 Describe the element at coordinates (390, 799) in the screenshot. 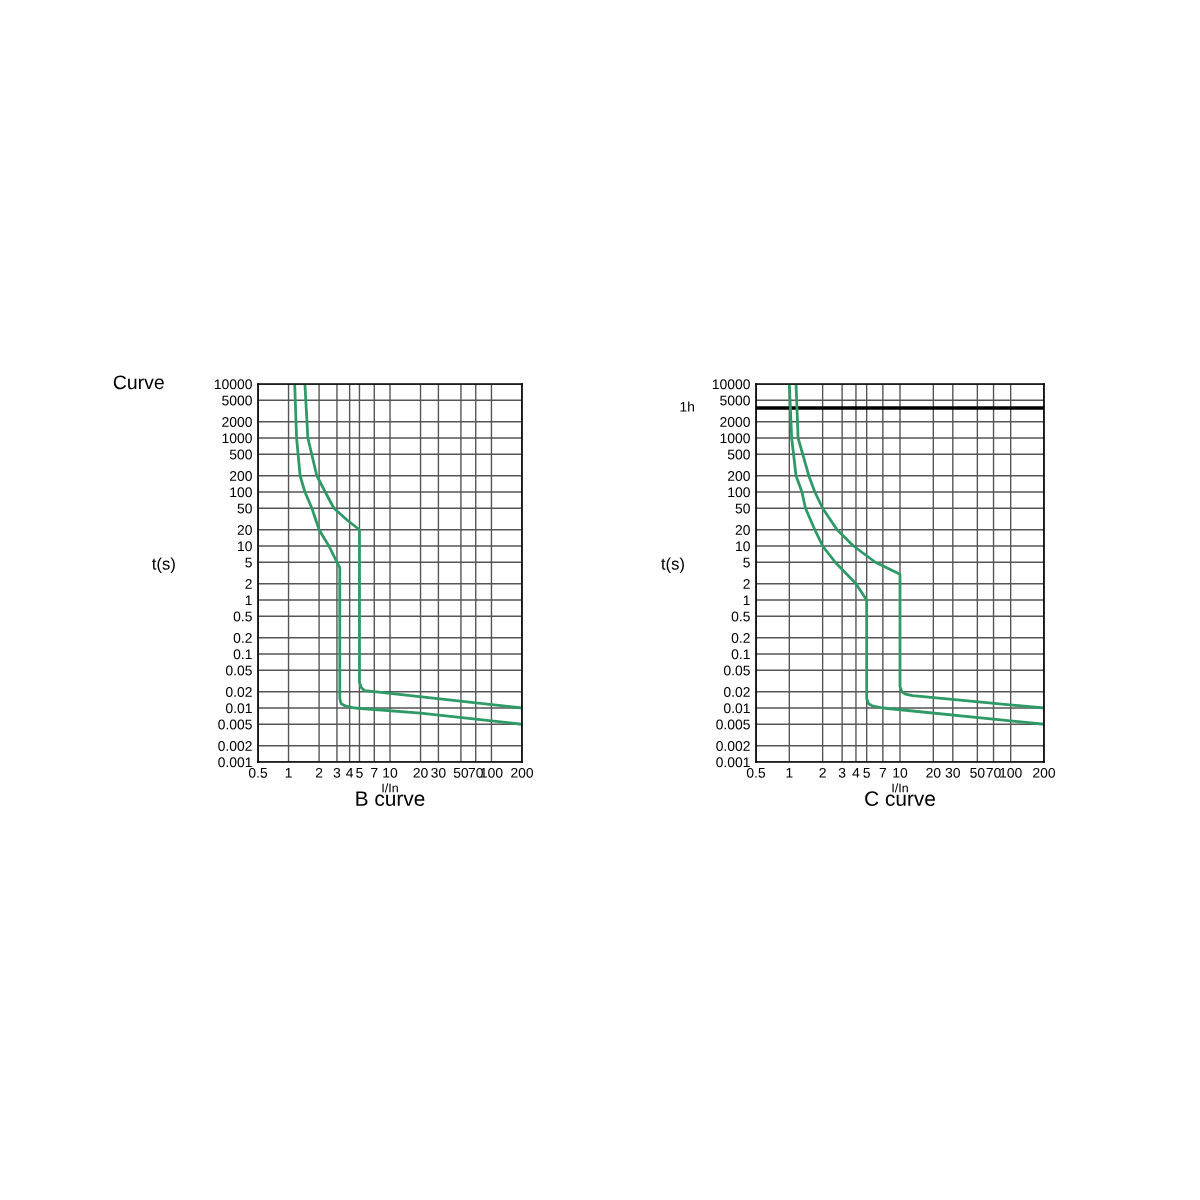

I see `text: B curve` at that location.